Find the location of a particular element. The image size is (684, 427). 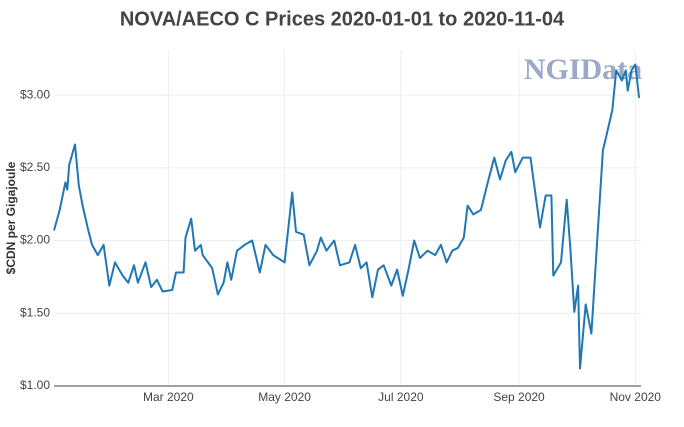

x-tick-label: Mar 2020 is located at coordinates (168, 397).